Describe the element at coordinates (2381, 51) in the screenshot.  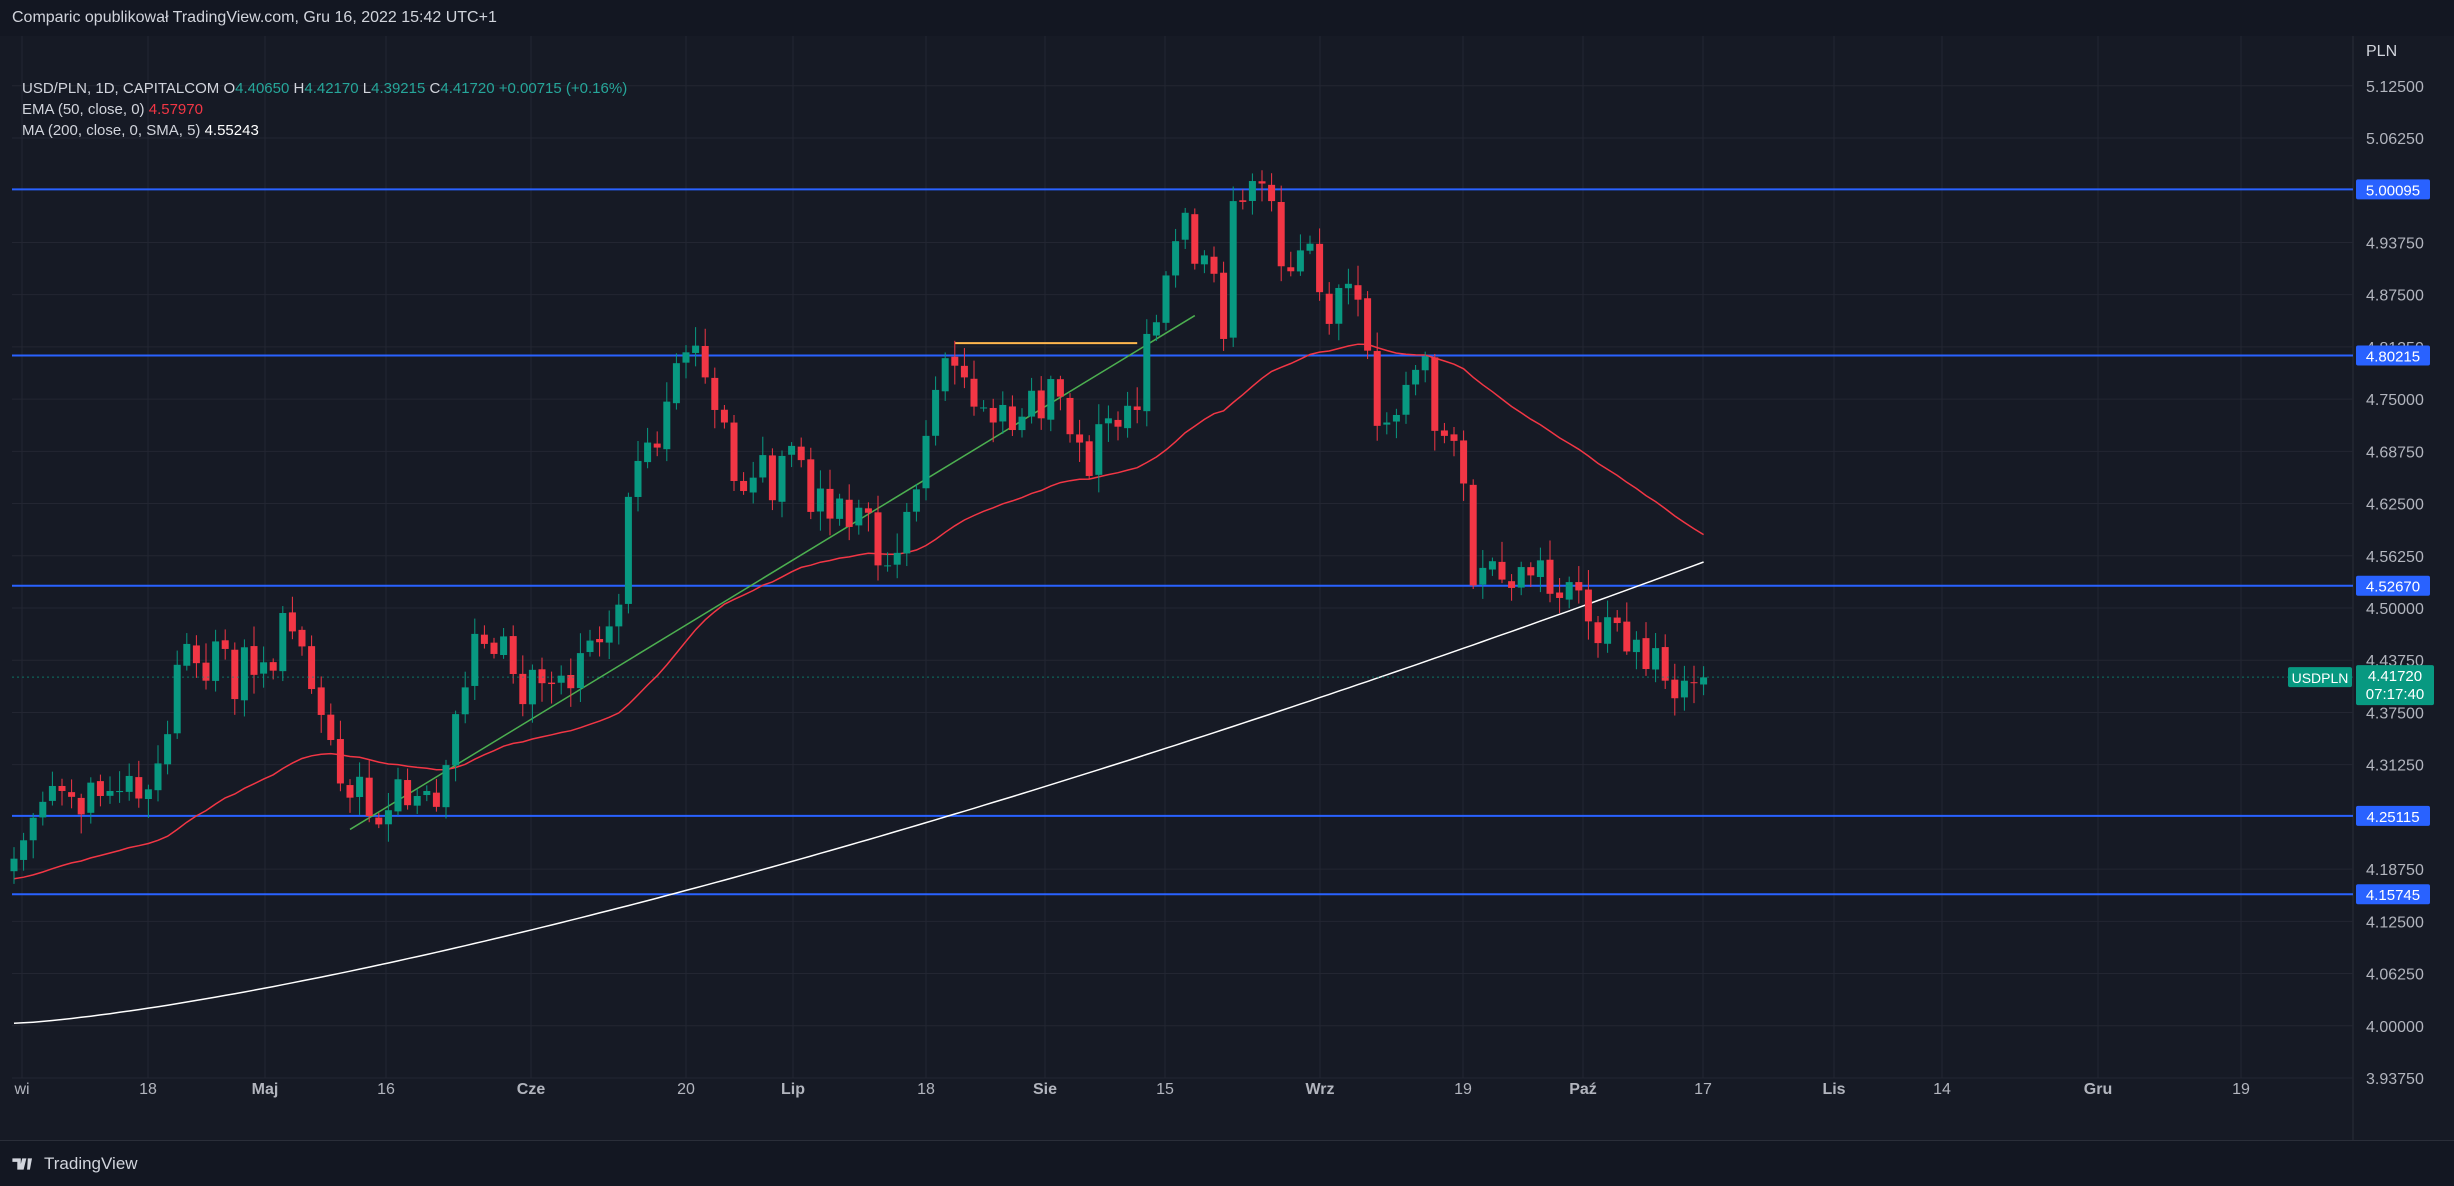
I see `price-axis-unit: PLN` at that location.